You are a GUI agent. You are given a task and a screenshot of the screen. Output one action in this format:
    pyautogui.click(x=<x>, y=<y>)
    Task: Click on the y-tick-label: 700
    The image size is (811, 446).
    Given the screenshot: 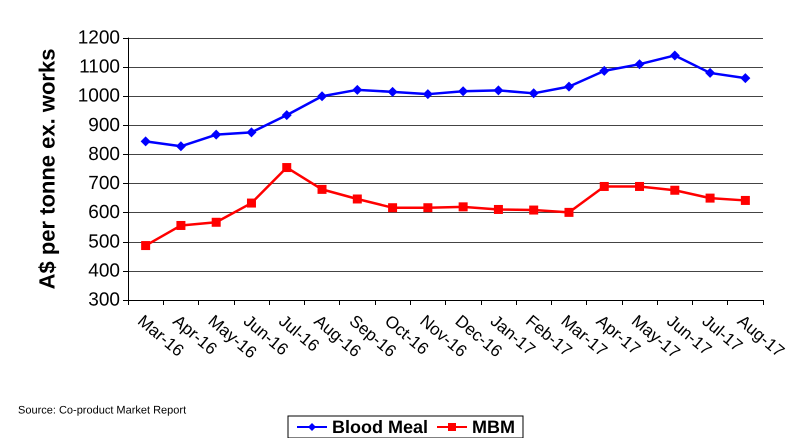 What is the action you would take?
    pyautogui.click(x=104, y=183)
    